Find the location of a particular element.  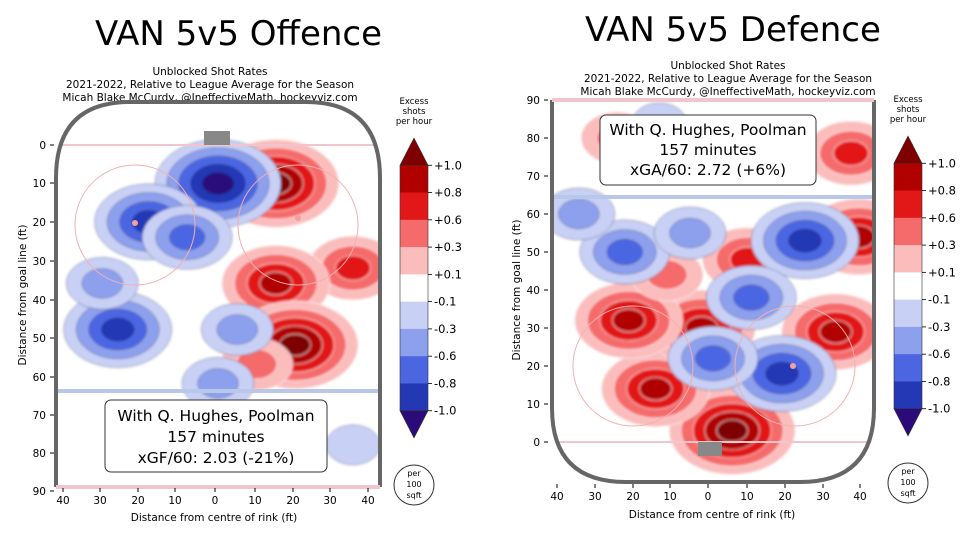

colorbar-label: -0.8 is located at coordinates (445, 383).